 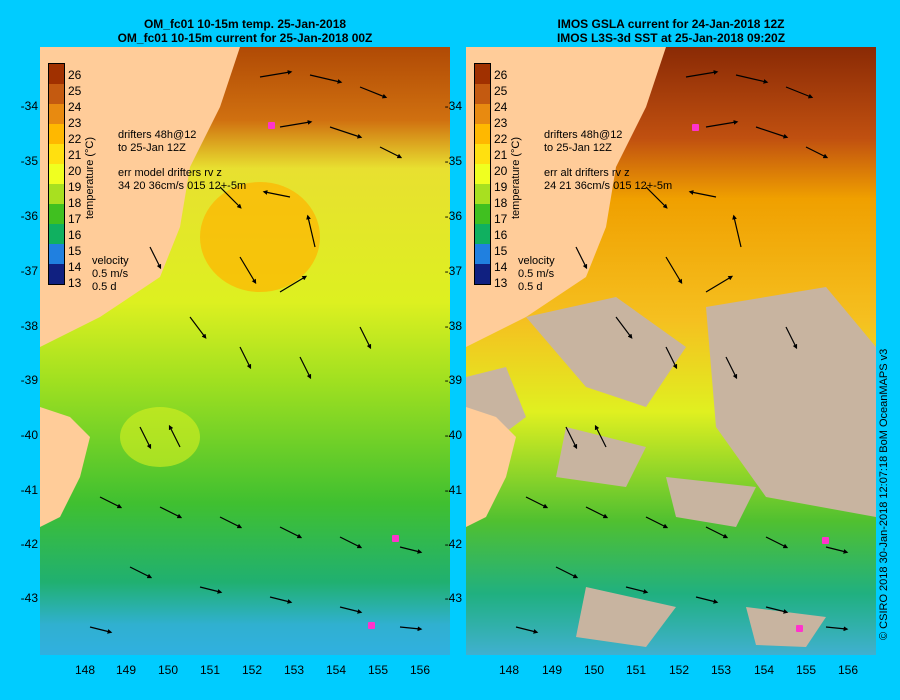 I want to click on right-colorbar-title: temperature (°C), so click(x=516, y=177).